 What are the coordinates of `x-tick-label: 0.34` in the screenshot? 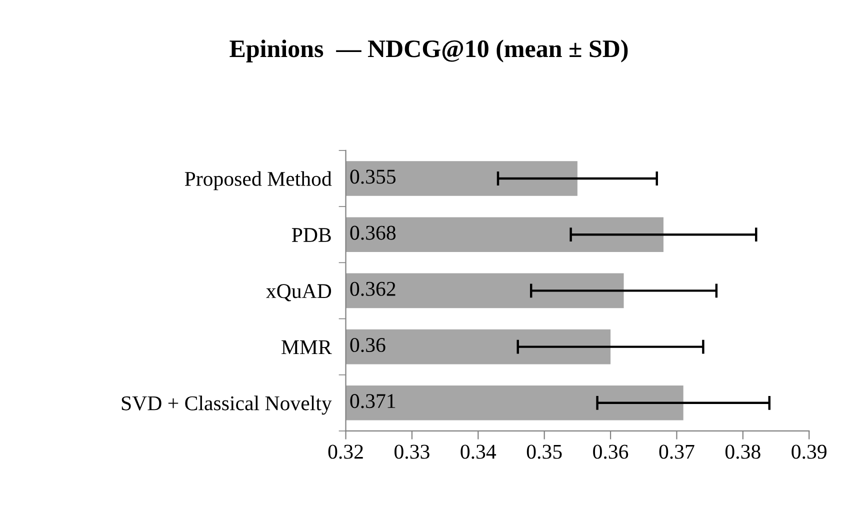 It's located at (478, 451).